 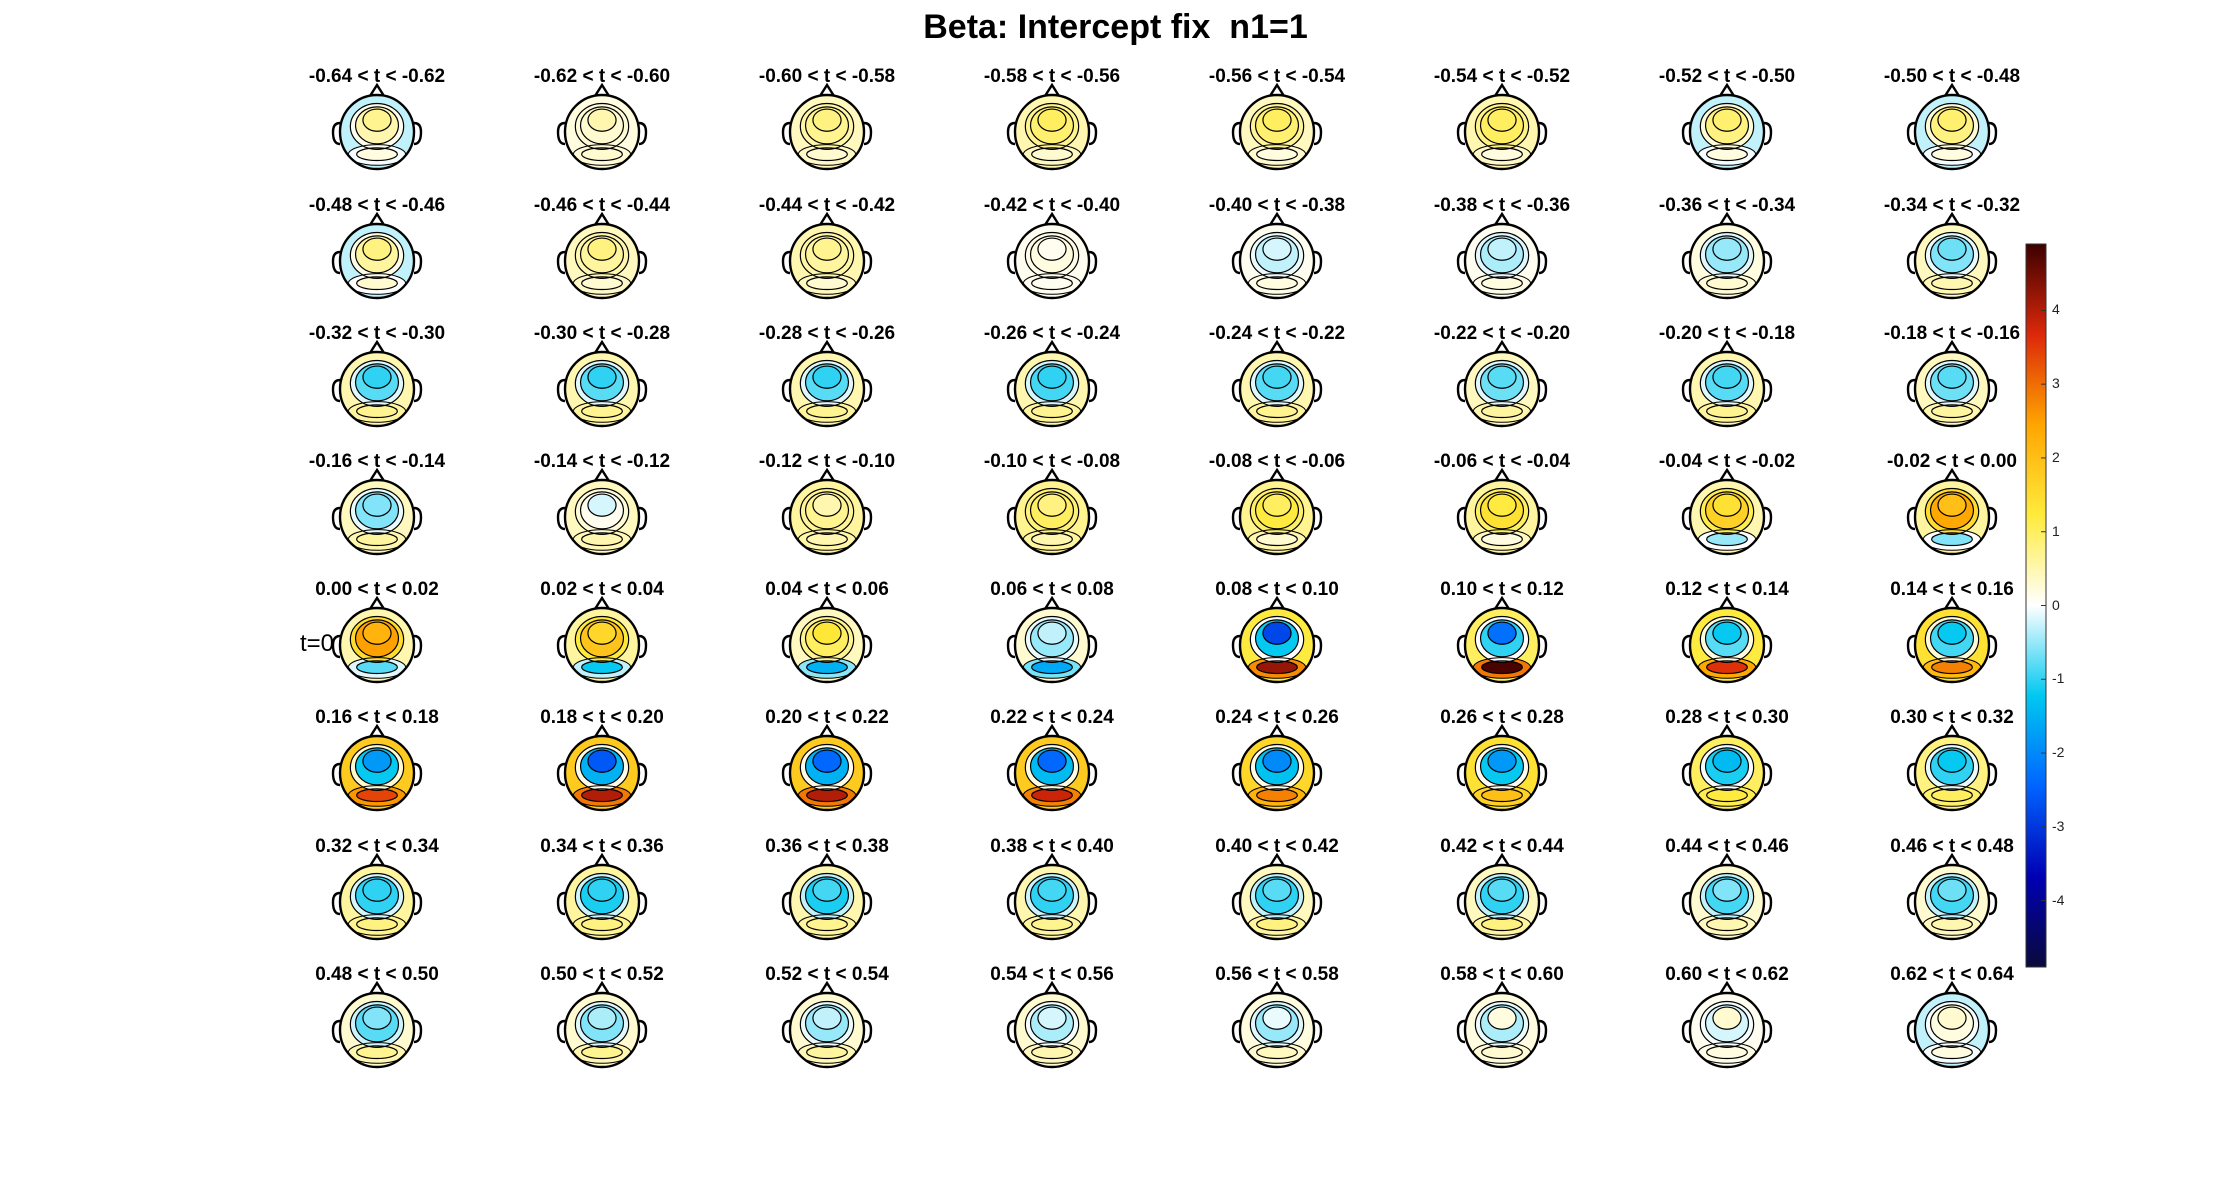 What do you see at coordinates (2056, 456) in the screenshot?
I see `colorbar-tick-label: 2` at bounding box center [2056, 456].